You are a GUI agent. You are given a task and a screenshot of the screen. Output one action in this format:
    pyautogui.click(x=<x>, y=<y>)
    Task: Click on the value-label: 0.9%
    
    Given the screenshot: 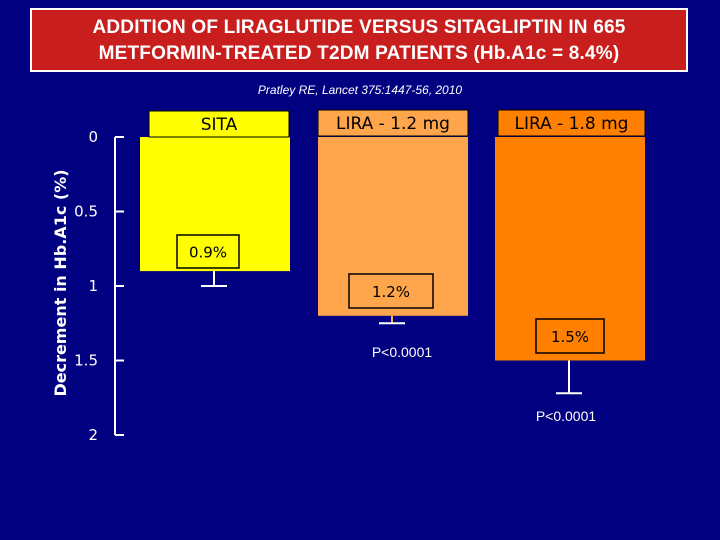 What is the action you would take?
    pyautogui.click(x=208, y=253)
    